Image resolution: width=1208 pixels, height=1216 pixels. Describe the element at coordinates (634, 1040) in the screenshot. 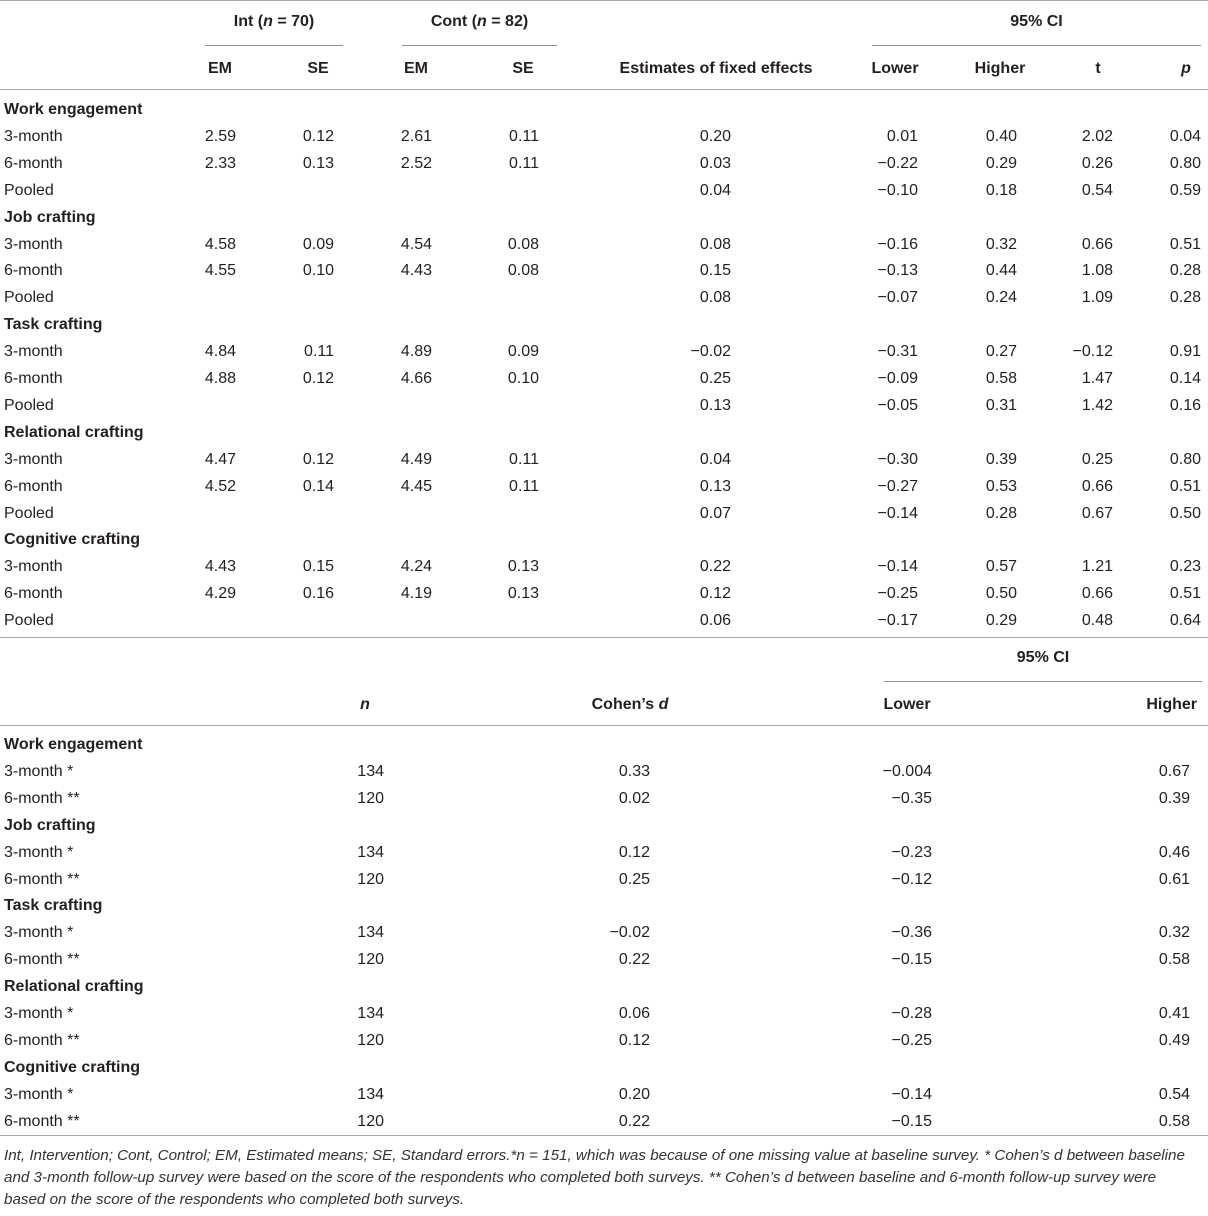

I see `cohens-d-value: 0.12` at that location.